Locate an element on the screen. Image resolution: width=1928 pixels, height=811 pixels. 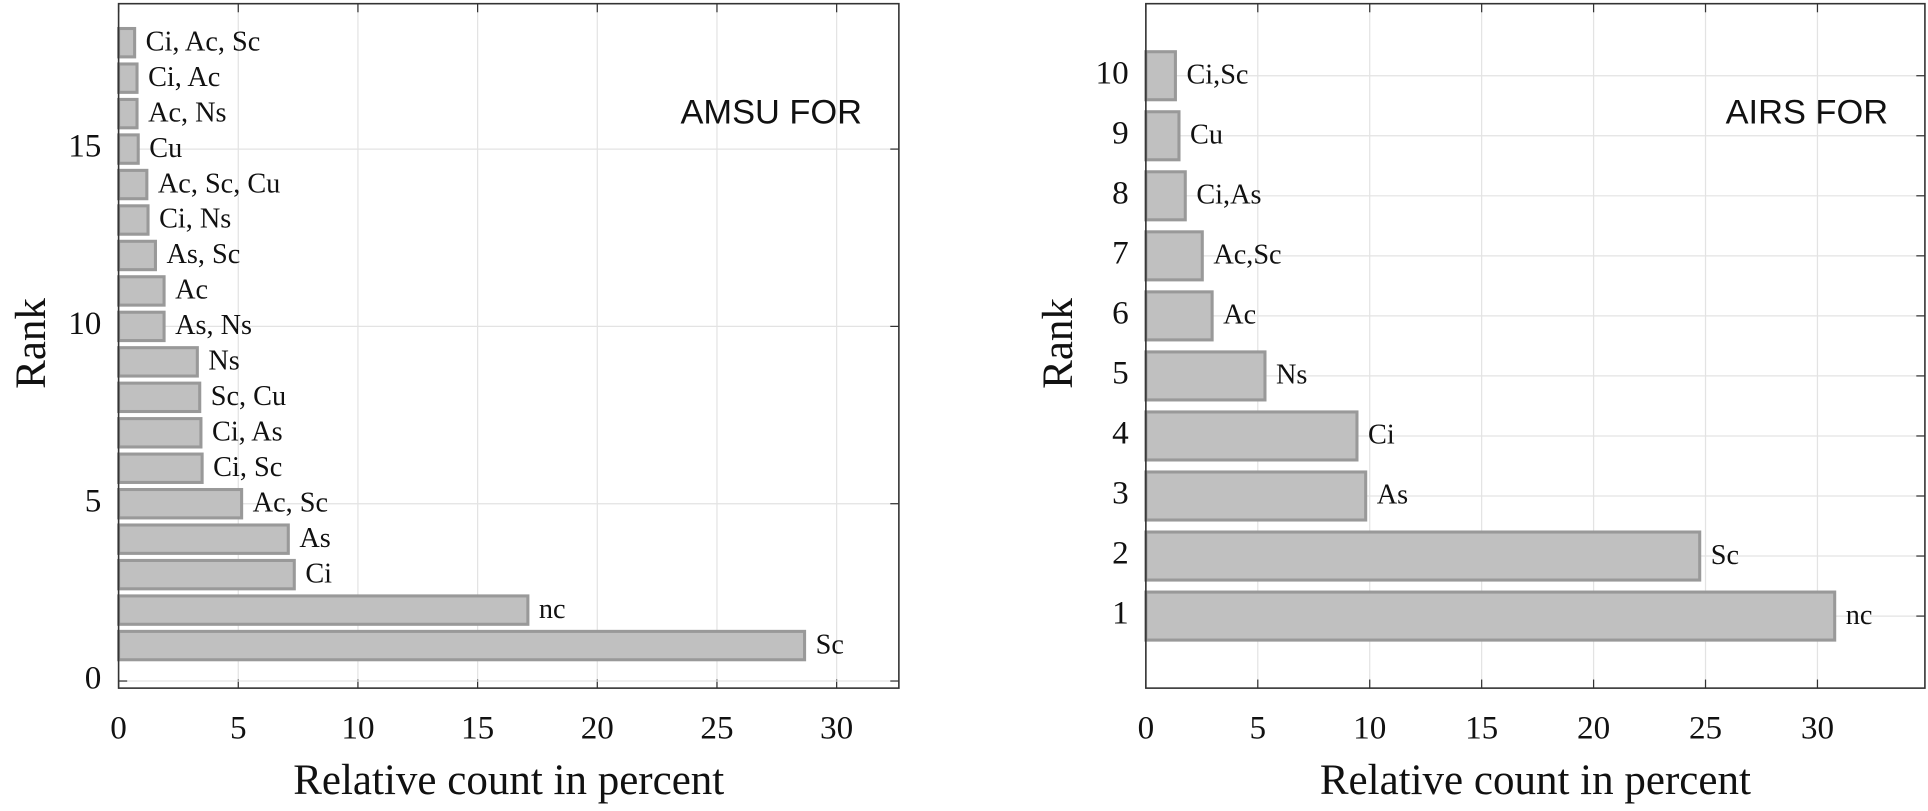
y-tick-label: 9 is located at coordinates (1120, 132).